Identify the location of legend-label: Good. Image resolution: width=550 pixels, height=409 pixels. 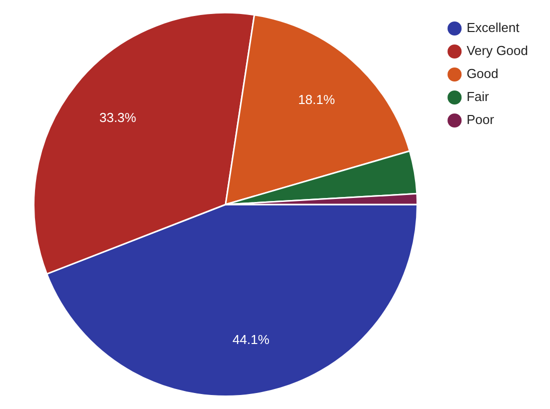
(482, 74).